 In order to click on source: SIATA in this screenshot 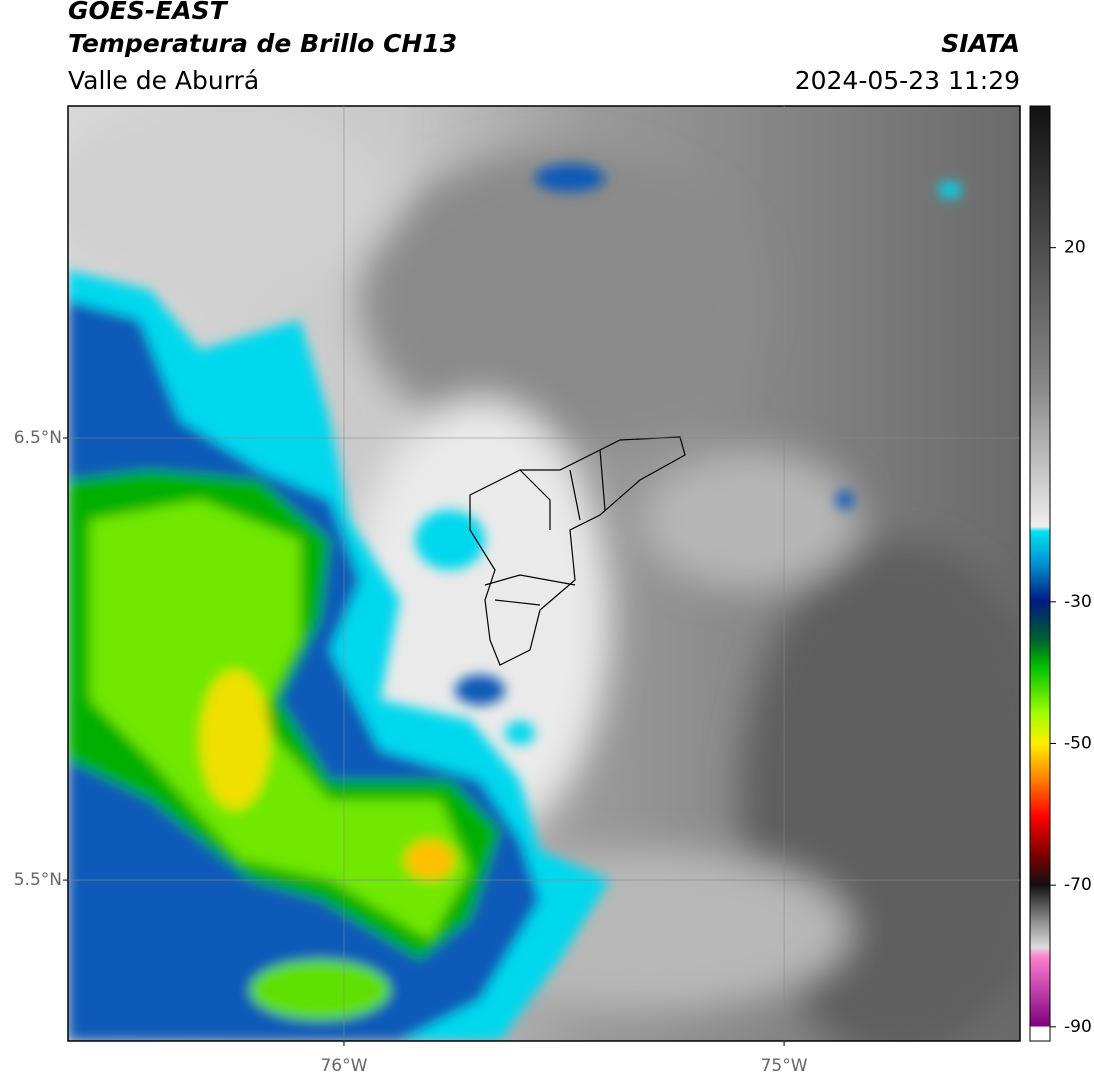, I will do `click(980, 43)`.